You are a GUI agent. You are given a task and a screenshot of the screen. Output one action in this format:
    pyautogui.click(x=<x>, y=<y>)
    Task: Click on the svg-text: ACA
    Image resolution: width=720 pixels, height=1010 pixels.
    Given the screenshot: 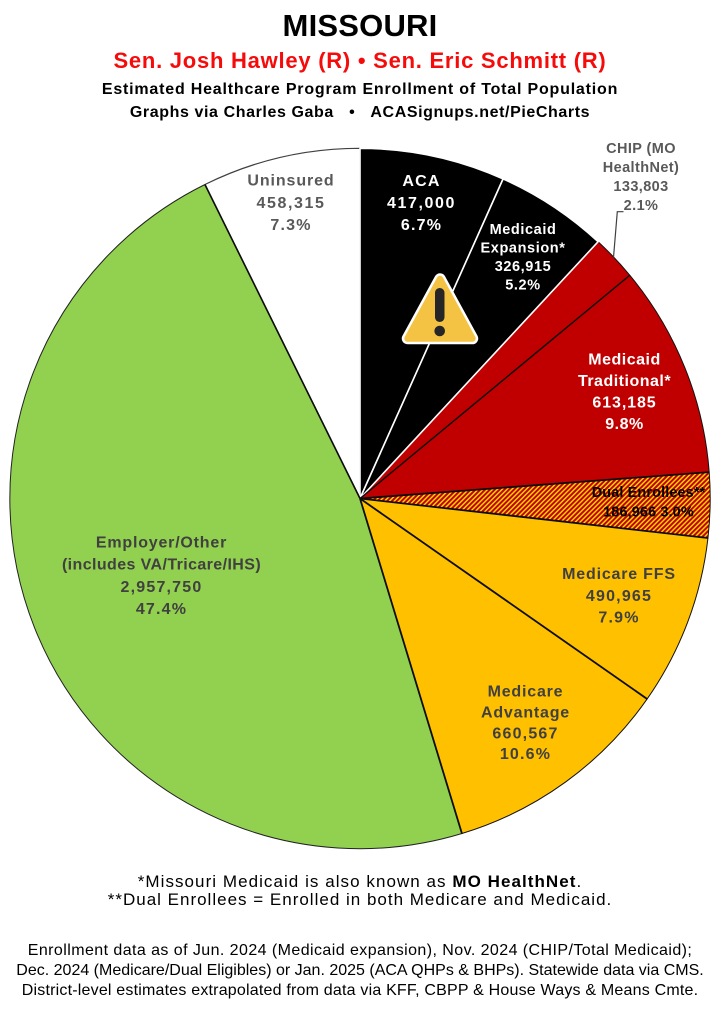 What is the action you would take?
    pyautogui.click(x=421, y=181)
    